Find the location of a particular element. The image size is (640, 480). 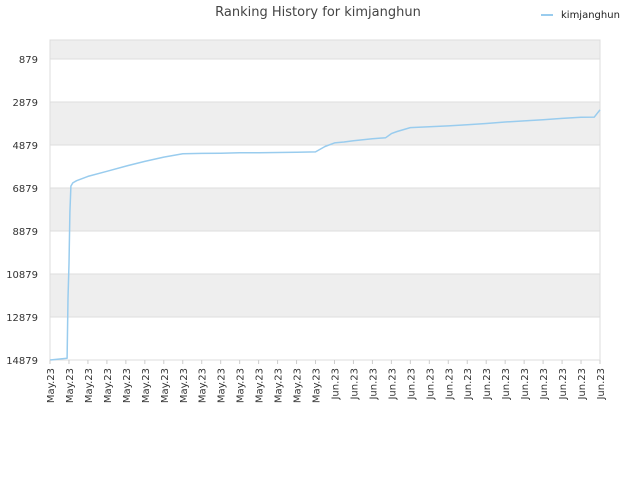

y-tick-label: 879 is located at coordinates (28, 60).